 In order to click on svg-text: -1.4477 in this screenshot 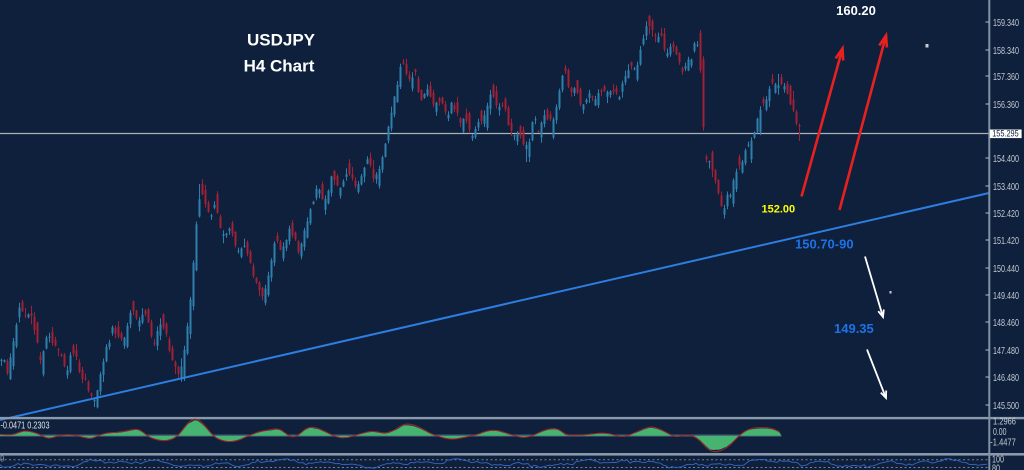, I will do `click(1003, 442)`.